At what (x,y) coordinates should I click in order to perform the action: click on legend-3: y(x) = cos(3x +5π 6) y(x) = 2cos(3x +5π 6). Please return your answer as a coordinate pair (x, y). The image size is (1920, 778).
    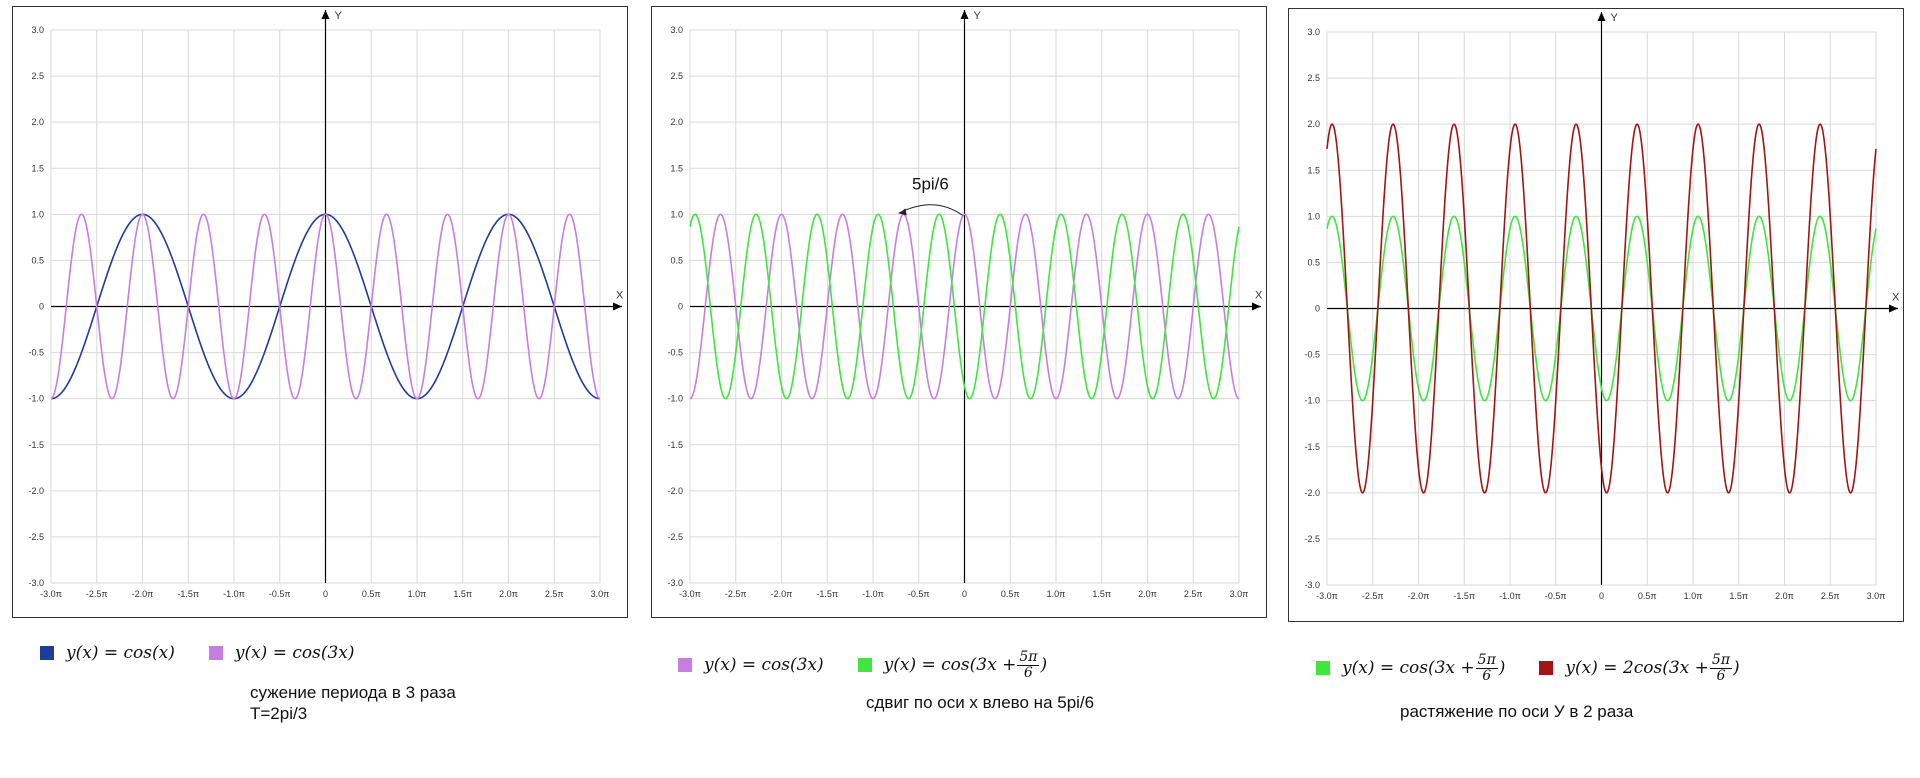
    Looking at the image, I should click on (1545, 668).